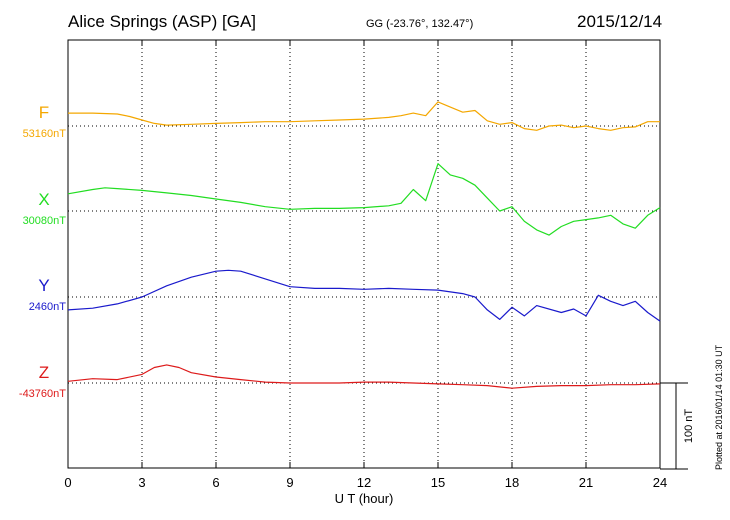 This screenshot has height=520, width=730. Describe the element at coordinates (289, 482) in the screenshot. I see `x-tick-label: 9` at that location.